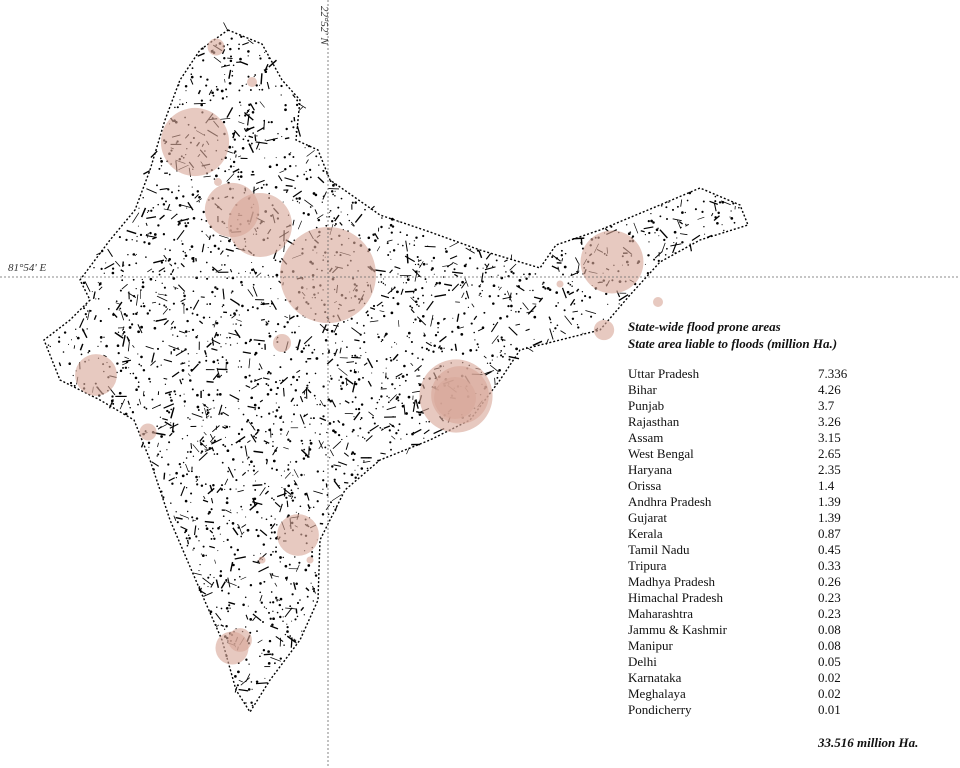 The width and height of the screenshot is (960, 768). What do you see at coordinates (645, 485) in the screenshot?
I see `state-name: Orissa` at bounding box center [645, 485].